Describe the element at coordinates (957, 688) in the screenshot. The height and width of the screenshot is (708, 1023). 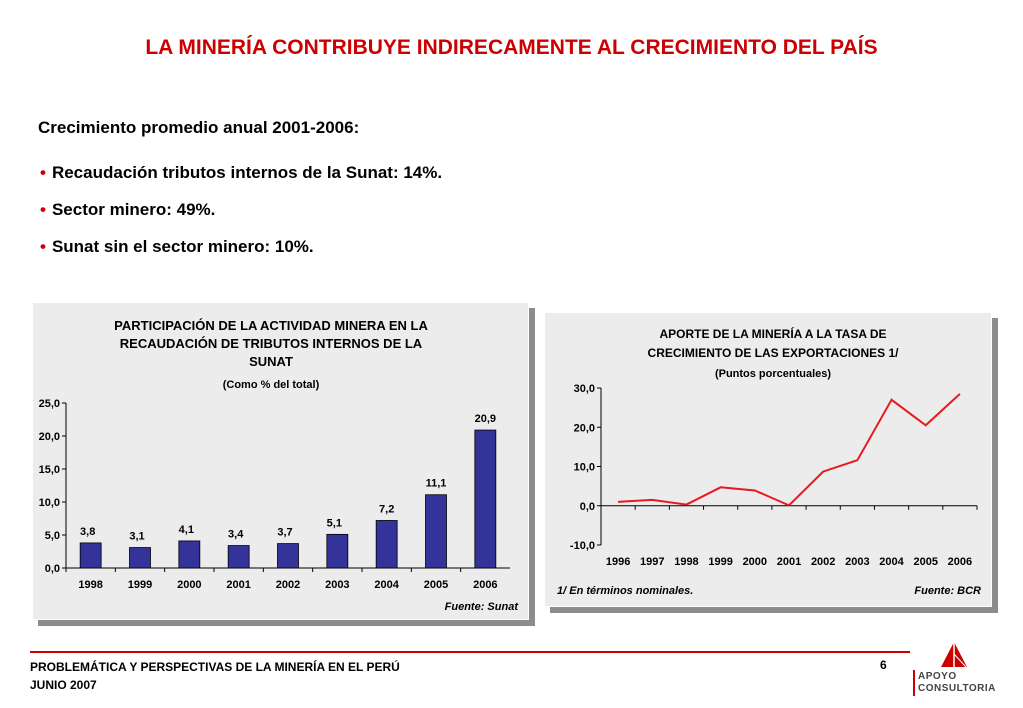
I see `logo-text-2: CONSULTORIA` at that location.